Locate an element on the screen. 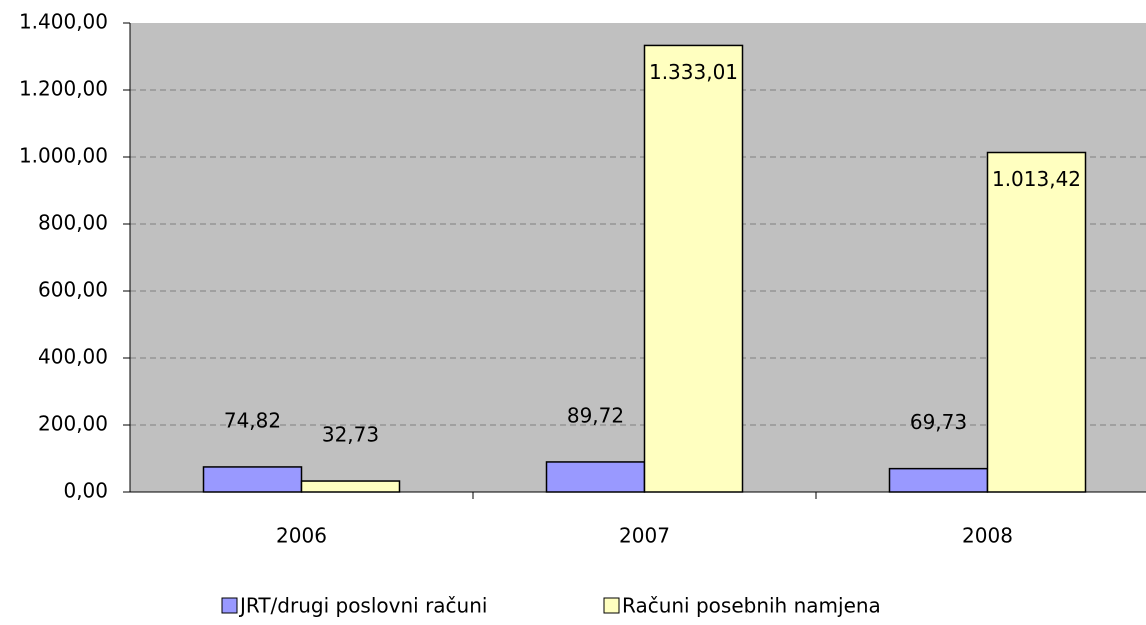  y-tick-label: 600,00 is located at coordinates (73, 290).